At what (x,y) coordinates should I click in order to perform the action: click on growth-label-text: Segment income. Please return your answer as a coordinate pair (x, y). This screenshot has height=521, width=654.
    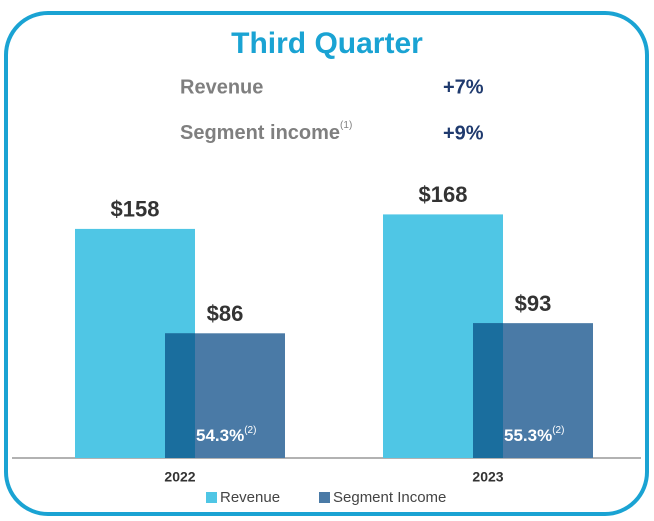
    Looking at the image, I should click on (260, 133).